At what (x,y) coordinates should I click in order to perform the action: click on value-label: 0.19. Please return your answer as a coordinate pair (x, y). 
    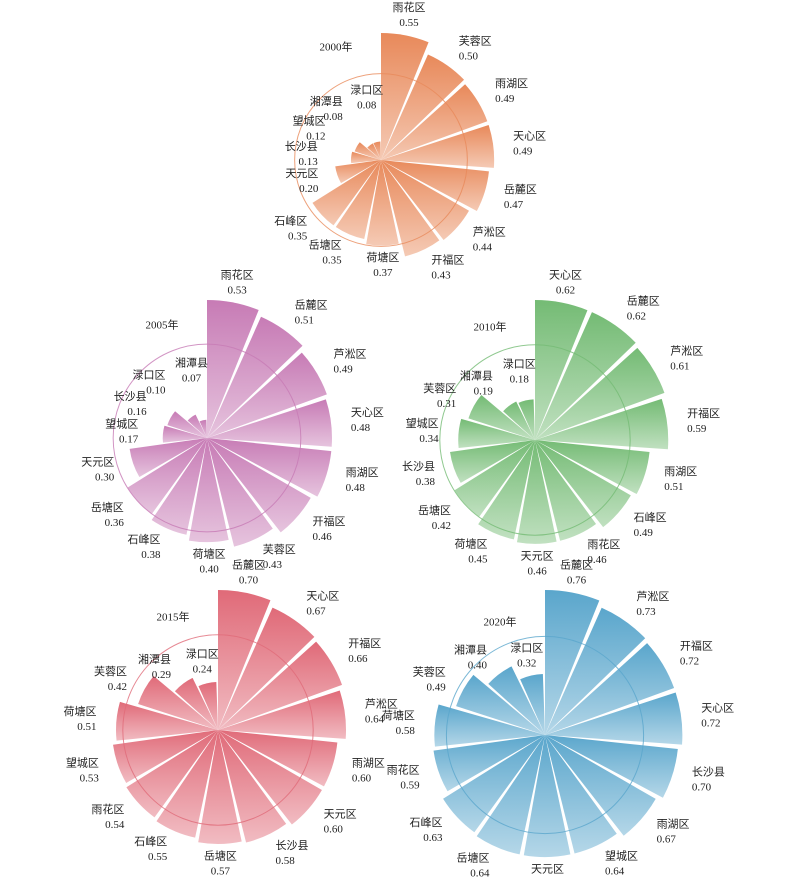
    Looking at the image, I should click on (484, 392).